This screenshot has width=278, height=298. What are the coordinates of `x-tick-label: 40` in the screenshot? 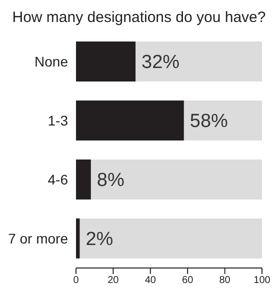 It's located at (150, 280).